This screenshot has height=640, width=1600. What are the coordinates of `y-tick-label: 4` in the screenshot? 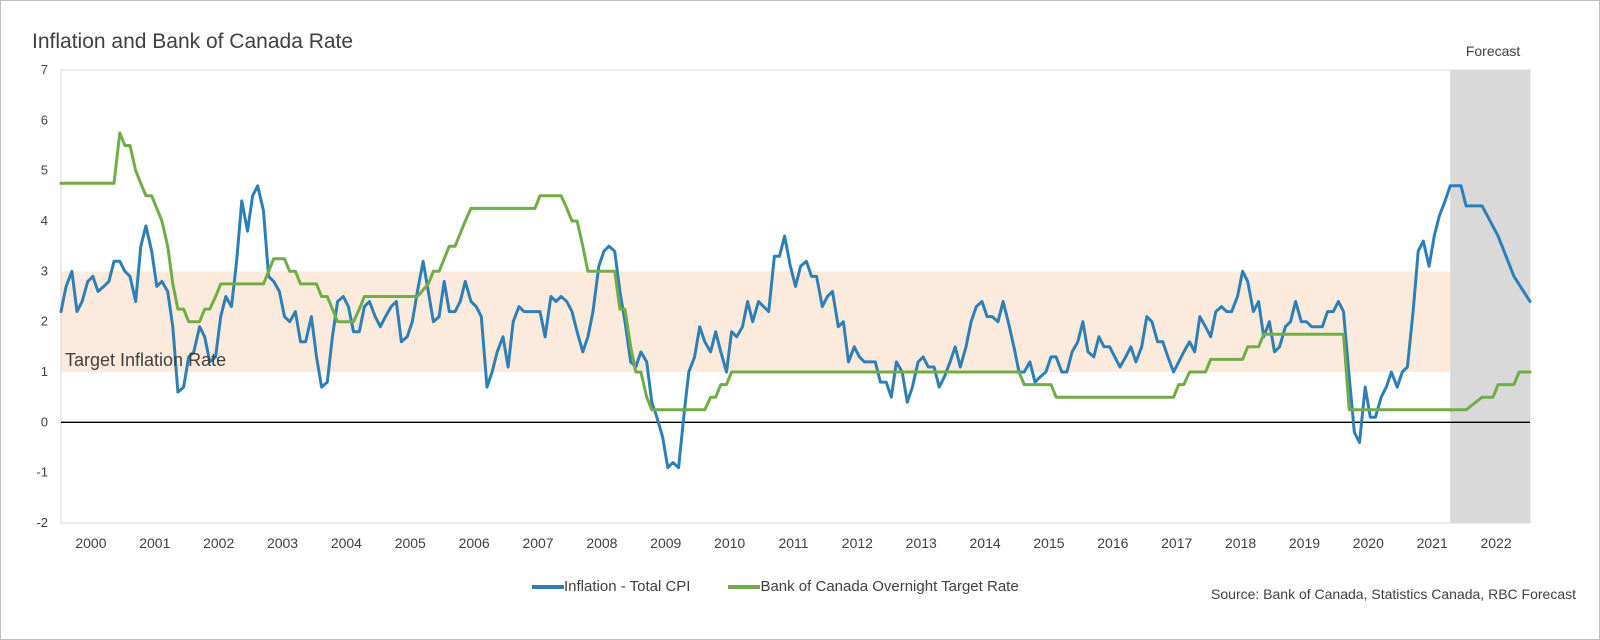 It's located at (44, 220).